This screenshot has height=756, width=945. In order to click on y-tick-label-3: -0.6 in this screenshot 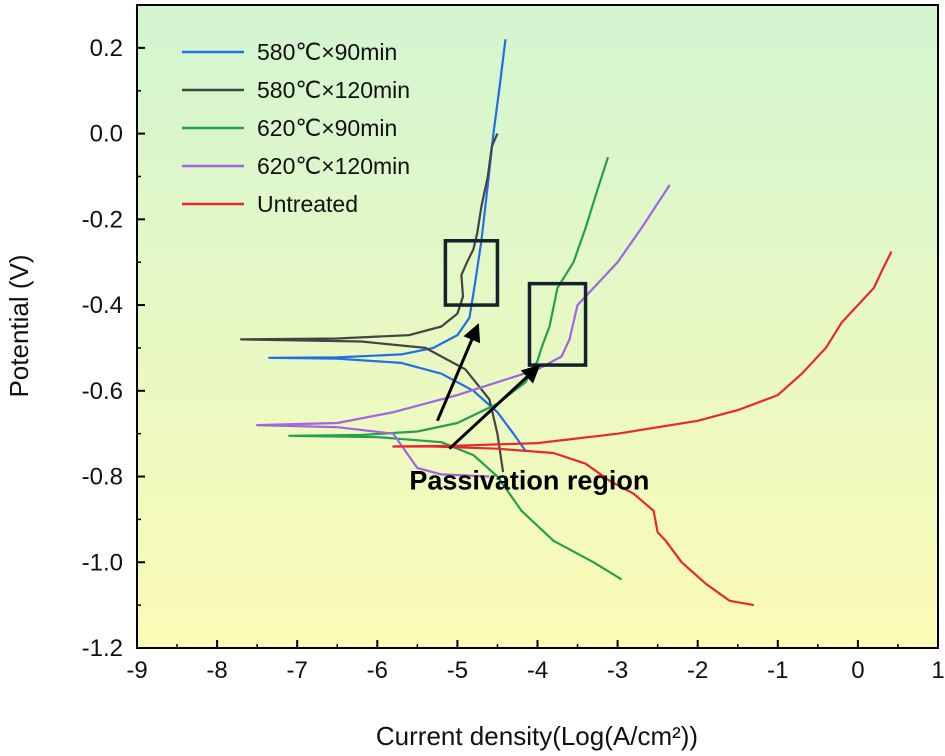, I will do `click(102, 391)`.